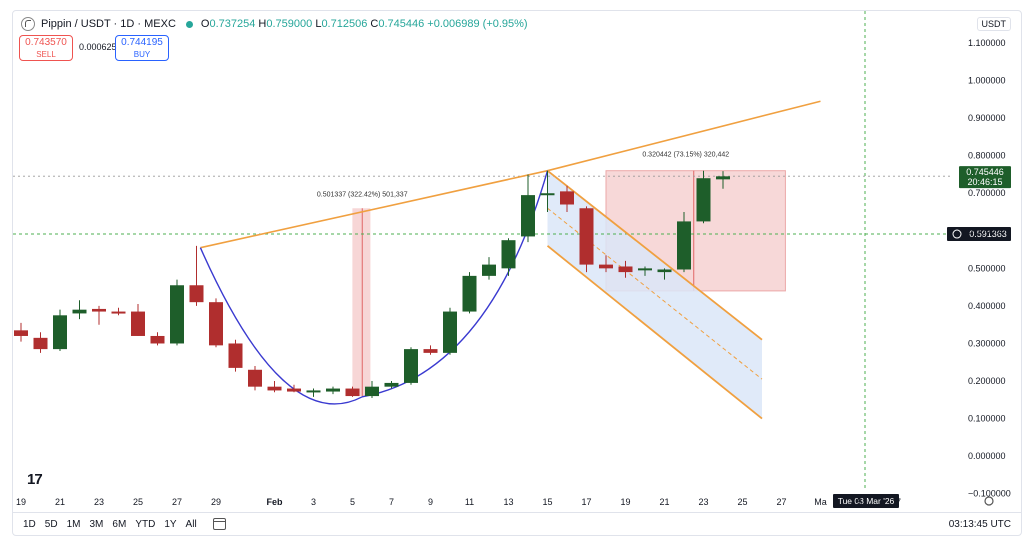  Describe the element at coordinates (987, 306) in the screenshot. I see `price-tick-label: 0.400000` at that location.